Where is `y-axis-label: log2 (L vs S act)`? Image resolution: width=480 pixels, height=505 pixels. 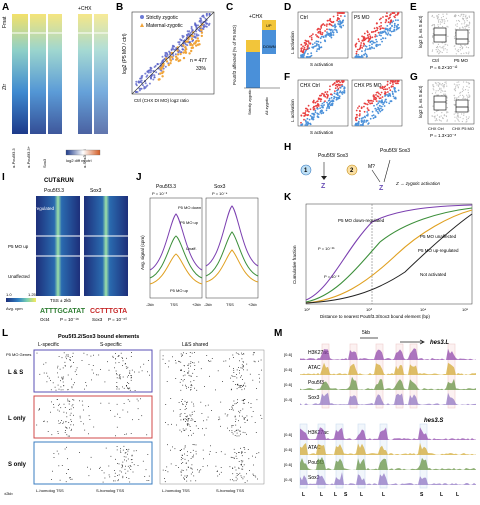
y-axis-label: log2 (L vs S act) is located at coordinates (420, 31).